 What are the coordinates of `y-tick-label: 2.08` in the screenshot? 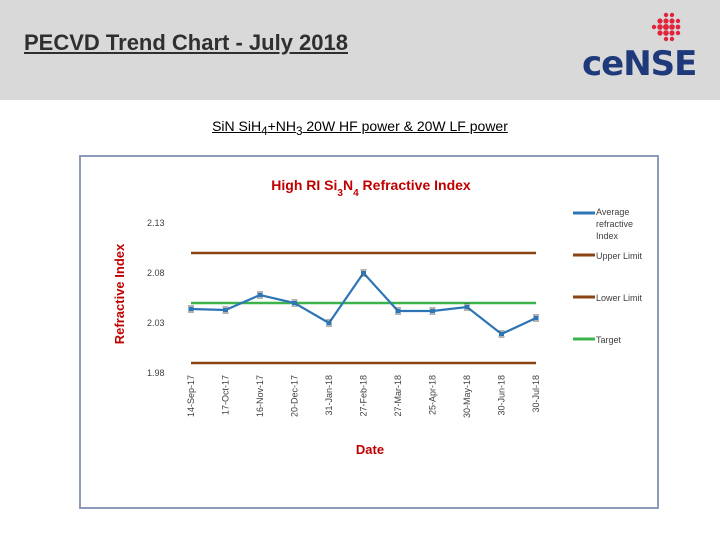 It's located at (156, 273).